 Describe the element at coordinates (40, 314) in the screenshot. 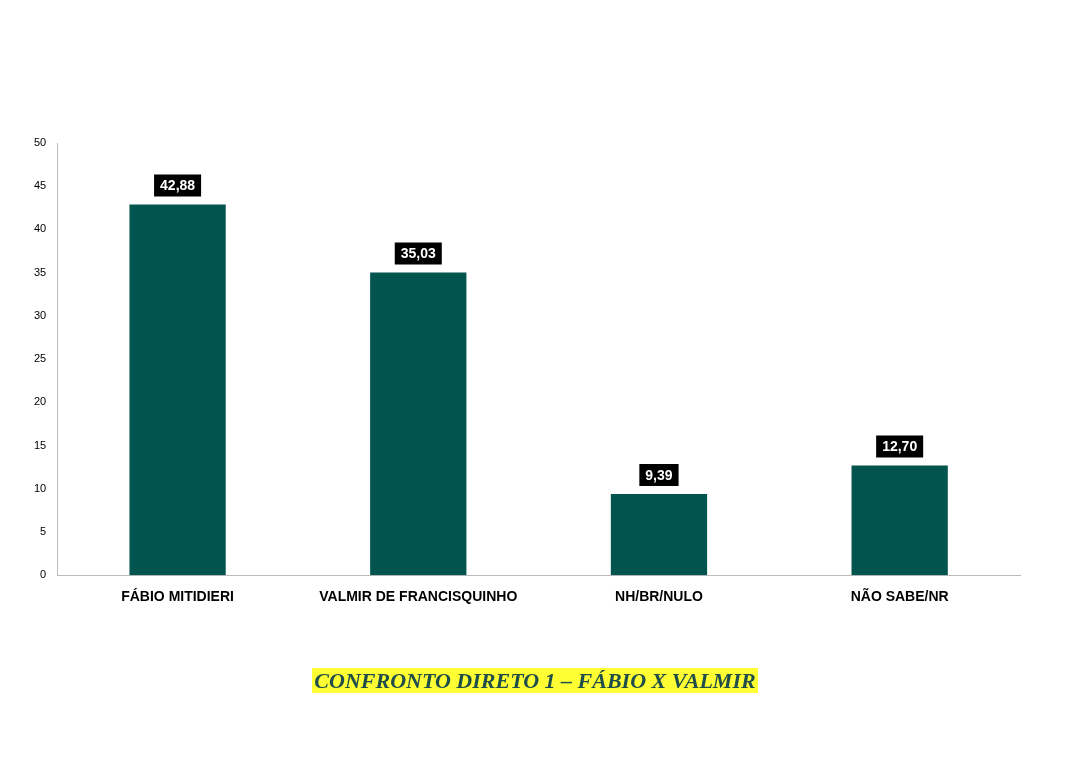

I see `y-tick-label: 30` at that location.